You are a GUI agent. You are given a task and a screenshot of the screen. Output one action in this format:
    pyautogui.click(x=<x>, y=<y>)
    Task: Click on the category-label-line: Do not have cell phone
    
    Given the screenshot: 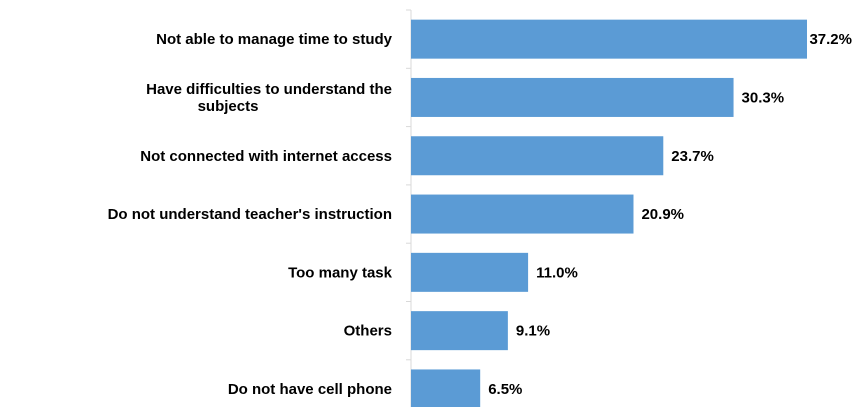 What is the action you would take?
    pyautogui.click(x=310, y=389)
    